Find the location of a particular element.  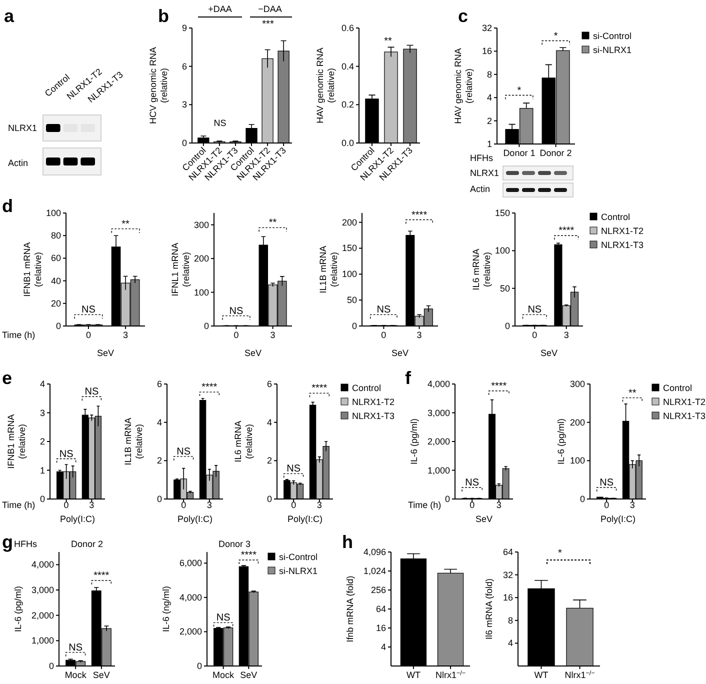

y-tick-label: 40 is located at coordinates (55, 281).